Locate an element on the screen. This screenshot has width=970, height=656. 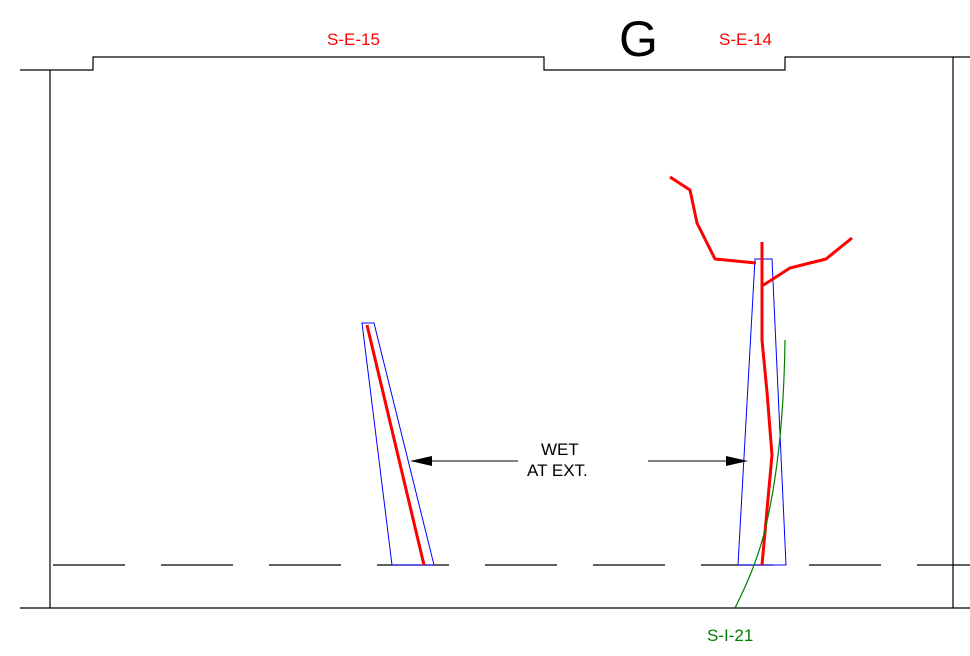
right-pier-outline is located at coordinates (762, 412).